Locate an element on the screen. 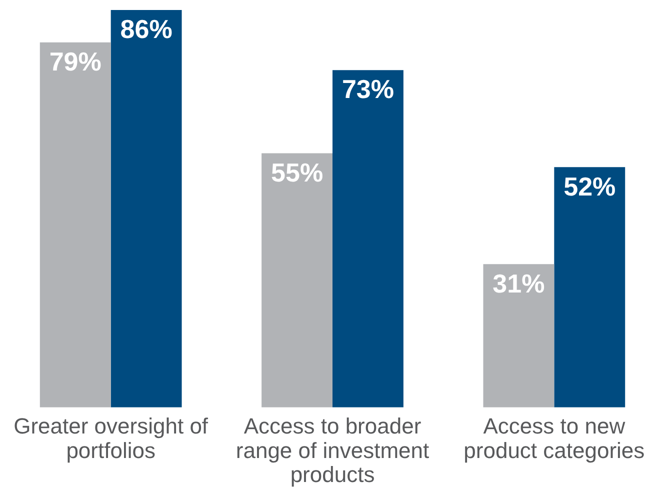 The height and width of the screenshot is (496, 665). data-label: 31% is located at coordinates (518, 283).